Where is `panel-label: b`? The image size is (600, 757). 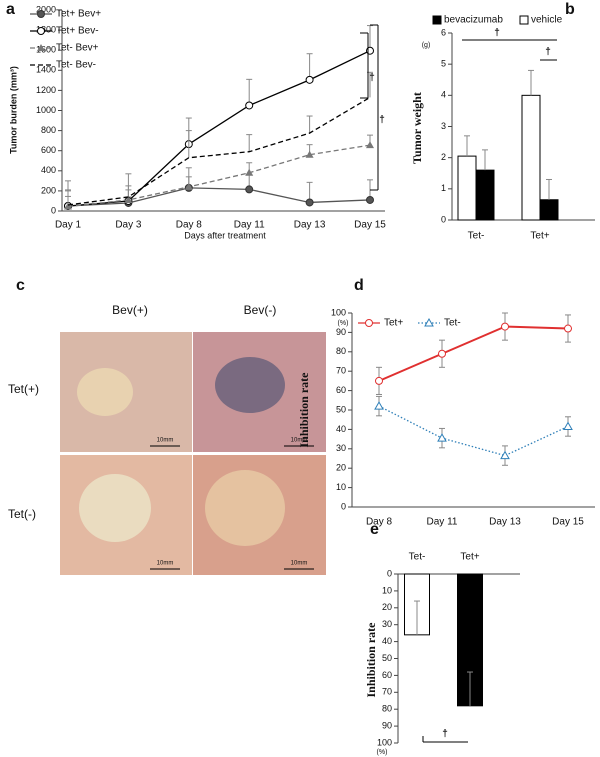 panel-label: b is located at coordinates (570, 9).